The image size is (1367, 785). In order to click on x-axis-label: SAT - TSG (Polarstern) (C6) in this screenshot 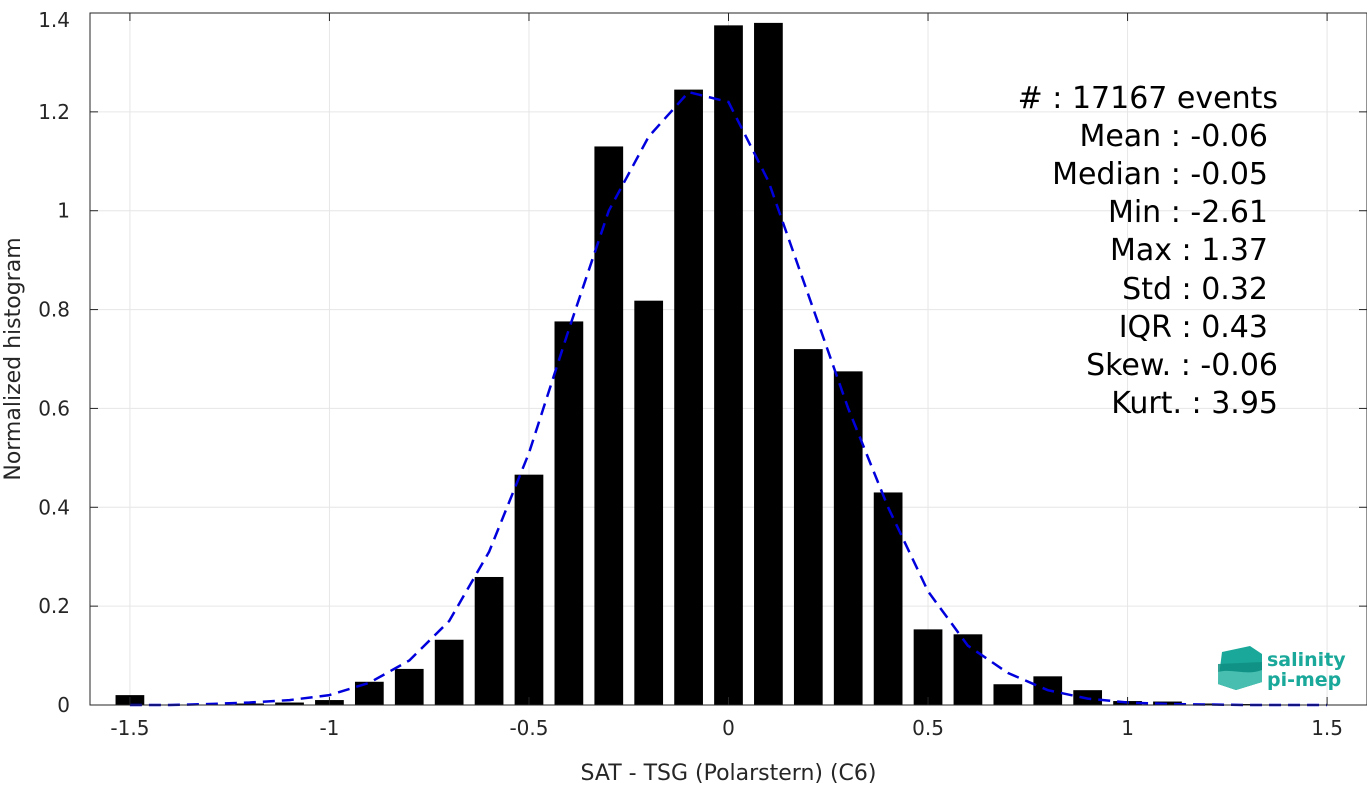, I will do `click(728, 773)`.